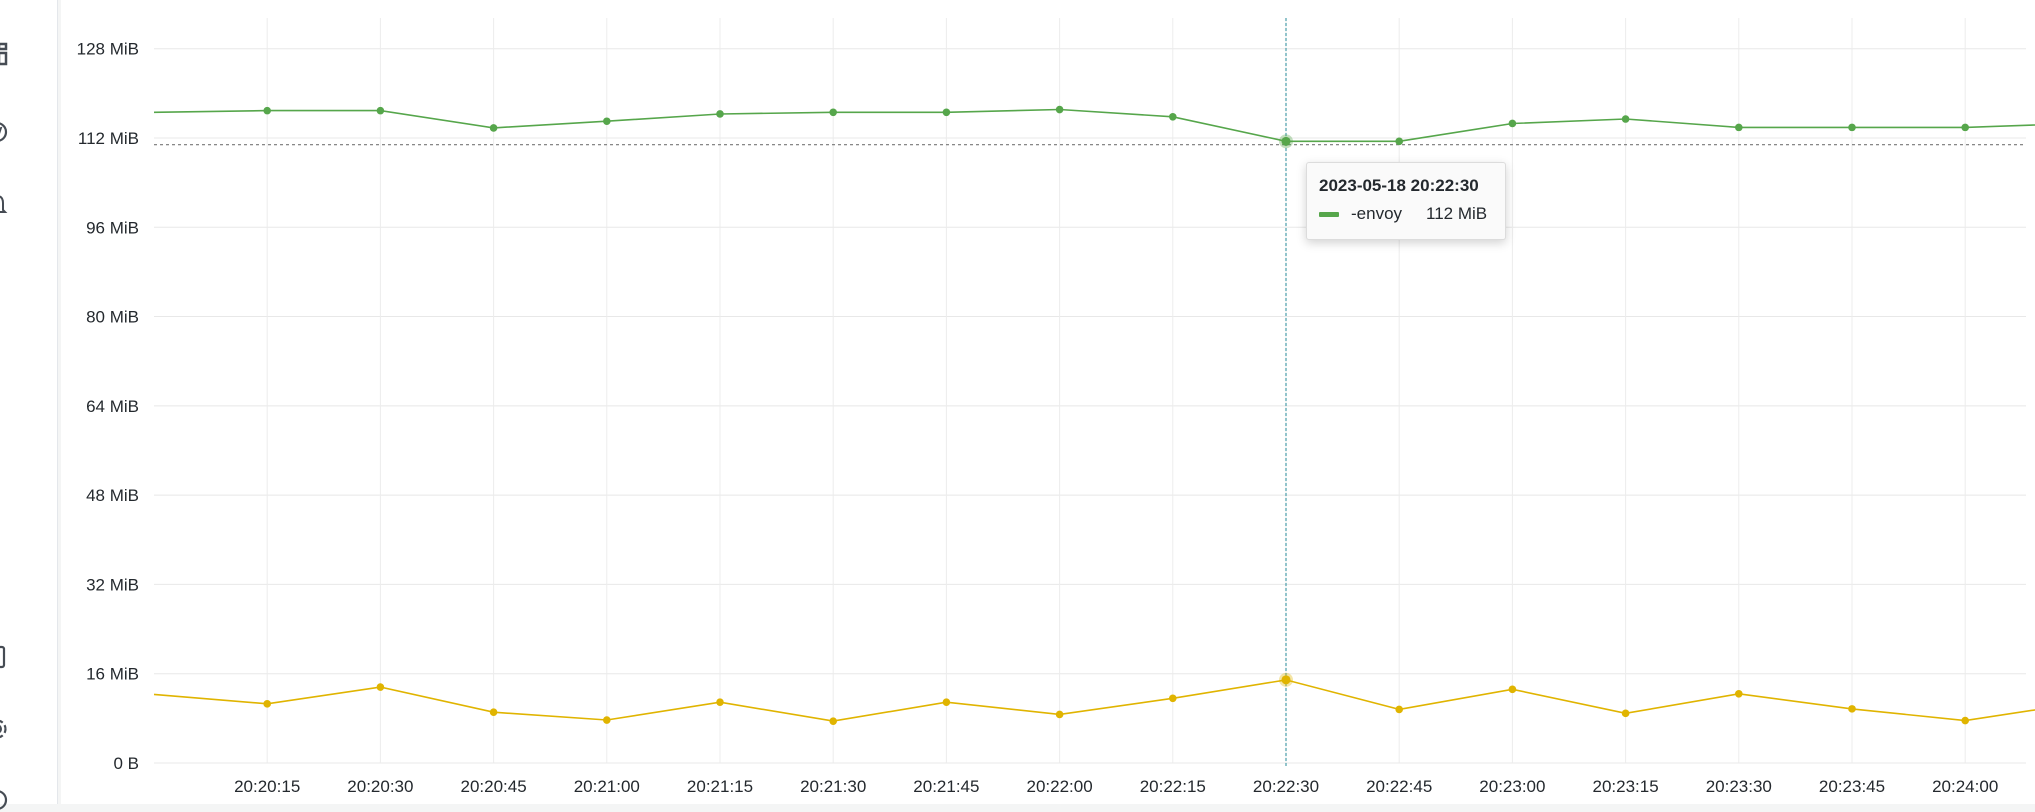  What do you see at coordinates (4, 54) in the screenshot?
I see `dashboards-icon` at bounding box center [4, 54].